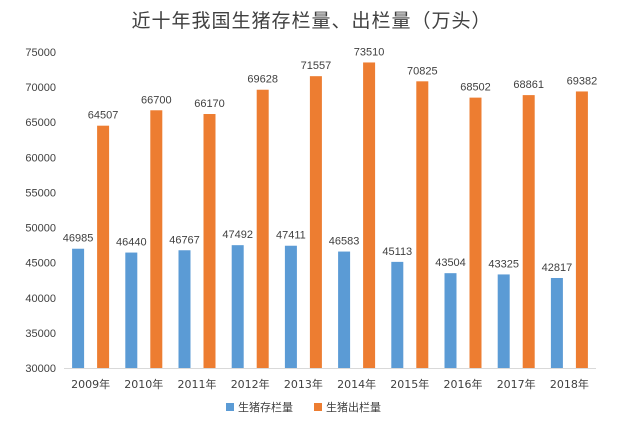 The width and height of the screenshot is (623, 432). What do you see at coordinates (303, 407) in the screenshot?
I see `chart-legend: 生猪存栏量 生猪出栏量` at bounding box center [303, 407].